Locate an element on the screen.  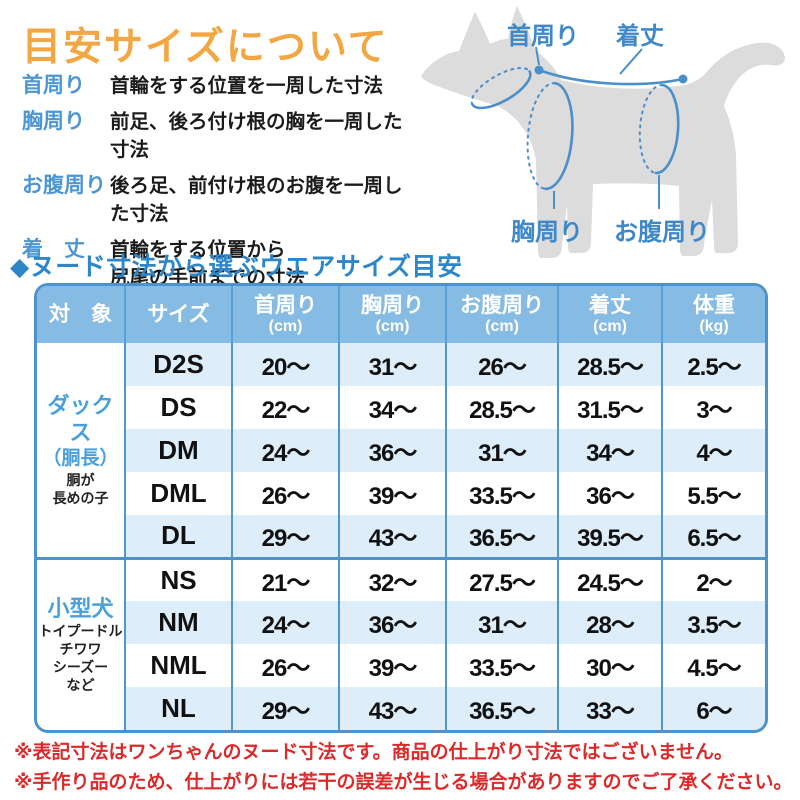
cell-weight: 5.5～ is located at coordinates (713, 493).